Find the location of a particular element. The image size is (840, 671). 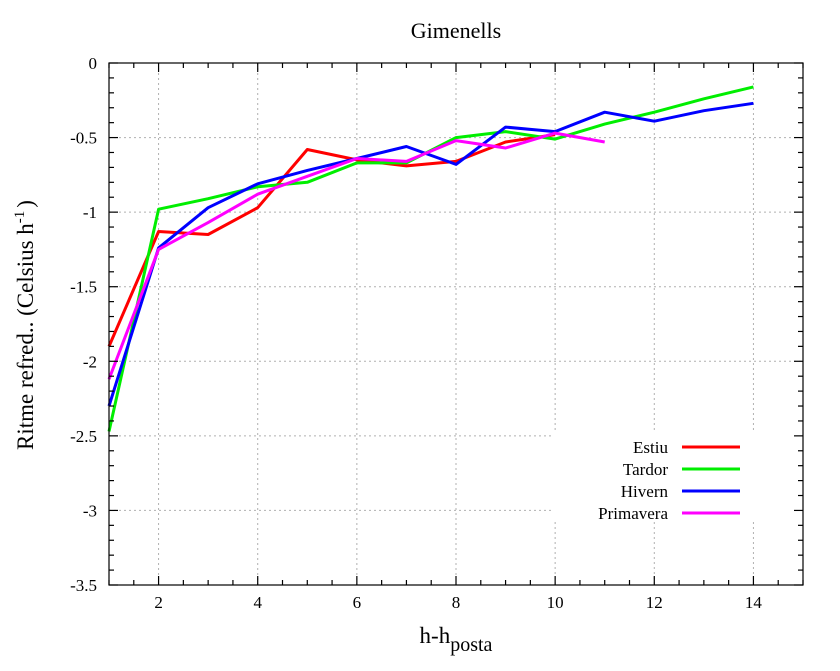

y-tick-label: -1.5 is located at coordinates (83, 287).